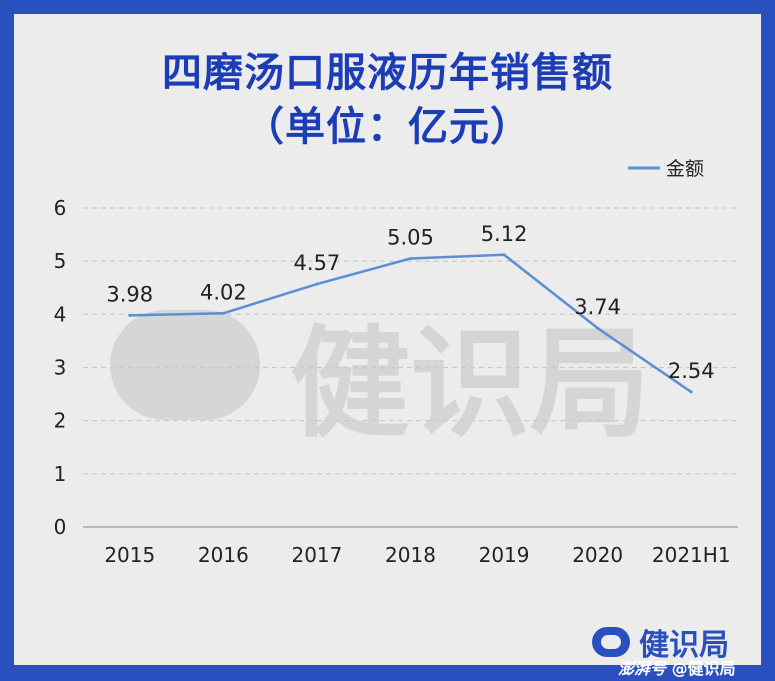 This screenshot has width=775, height=681. I want to click on x-tick-label: 2021H1, so click(691, 555).